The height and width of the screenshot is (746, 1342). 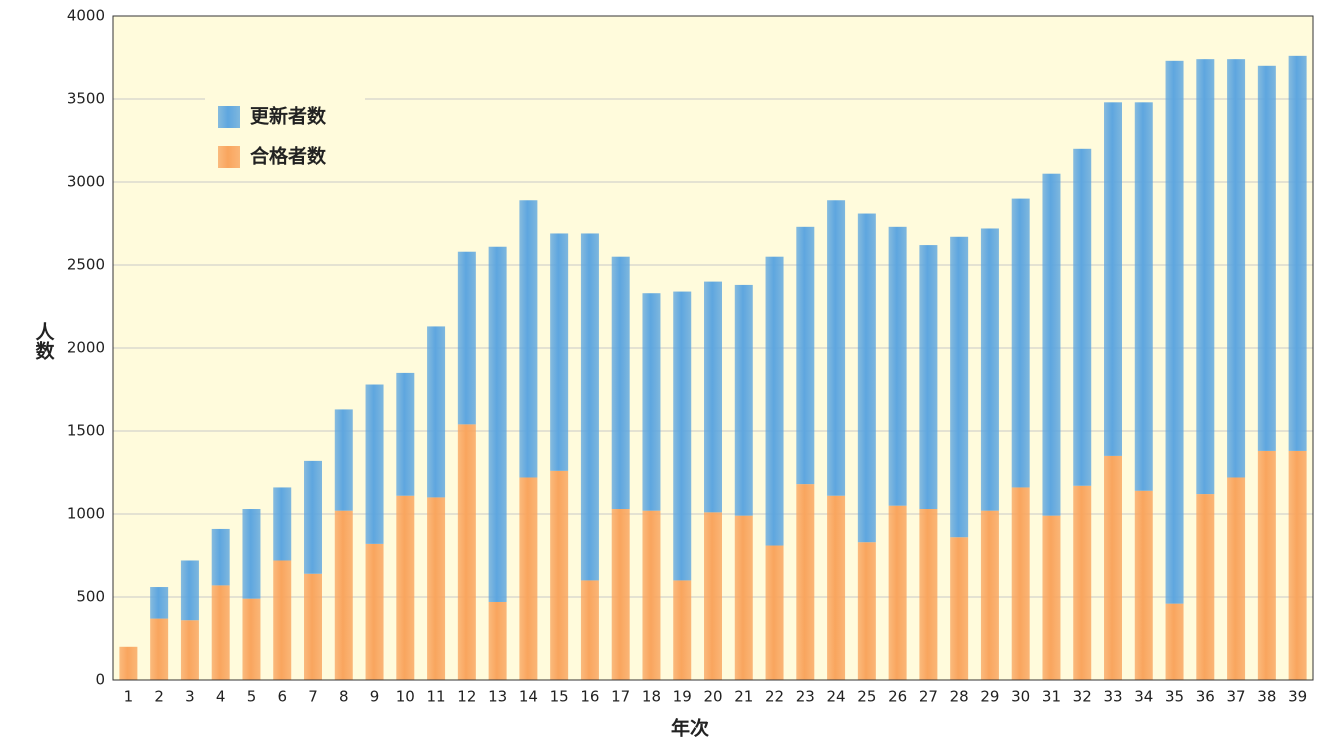 I want to click on x-tick-label: 13, so click(x=497, y=697).